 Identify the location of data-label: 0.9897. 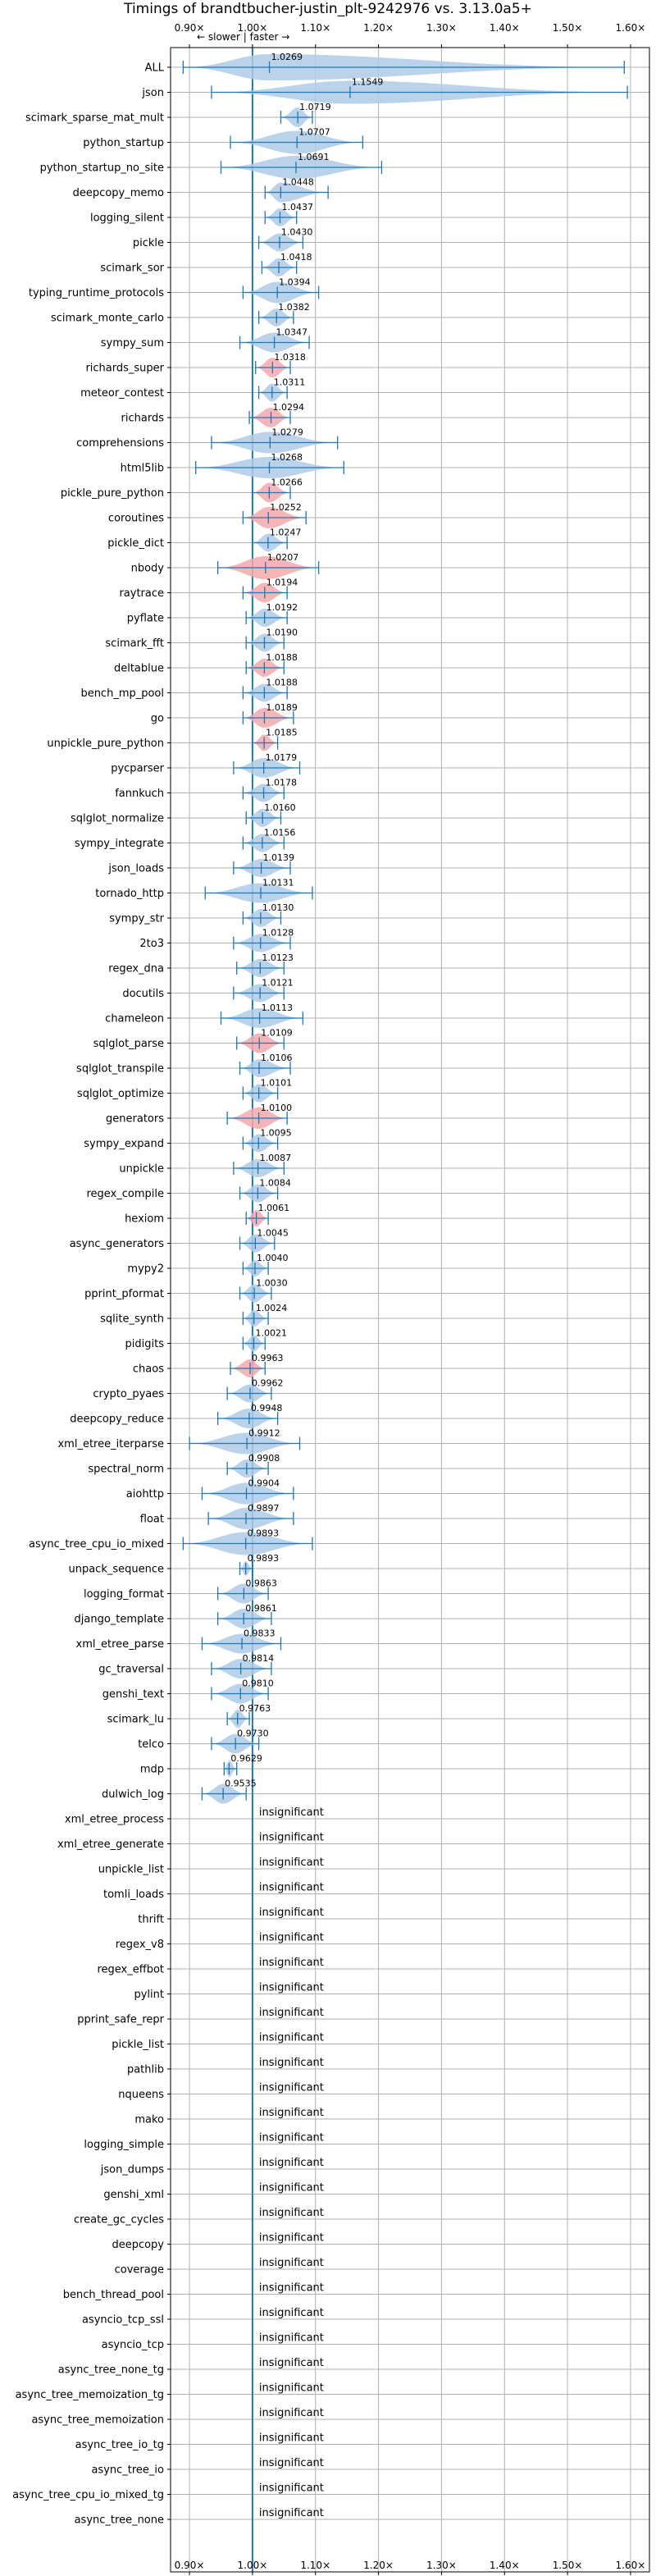
(264, 1508).